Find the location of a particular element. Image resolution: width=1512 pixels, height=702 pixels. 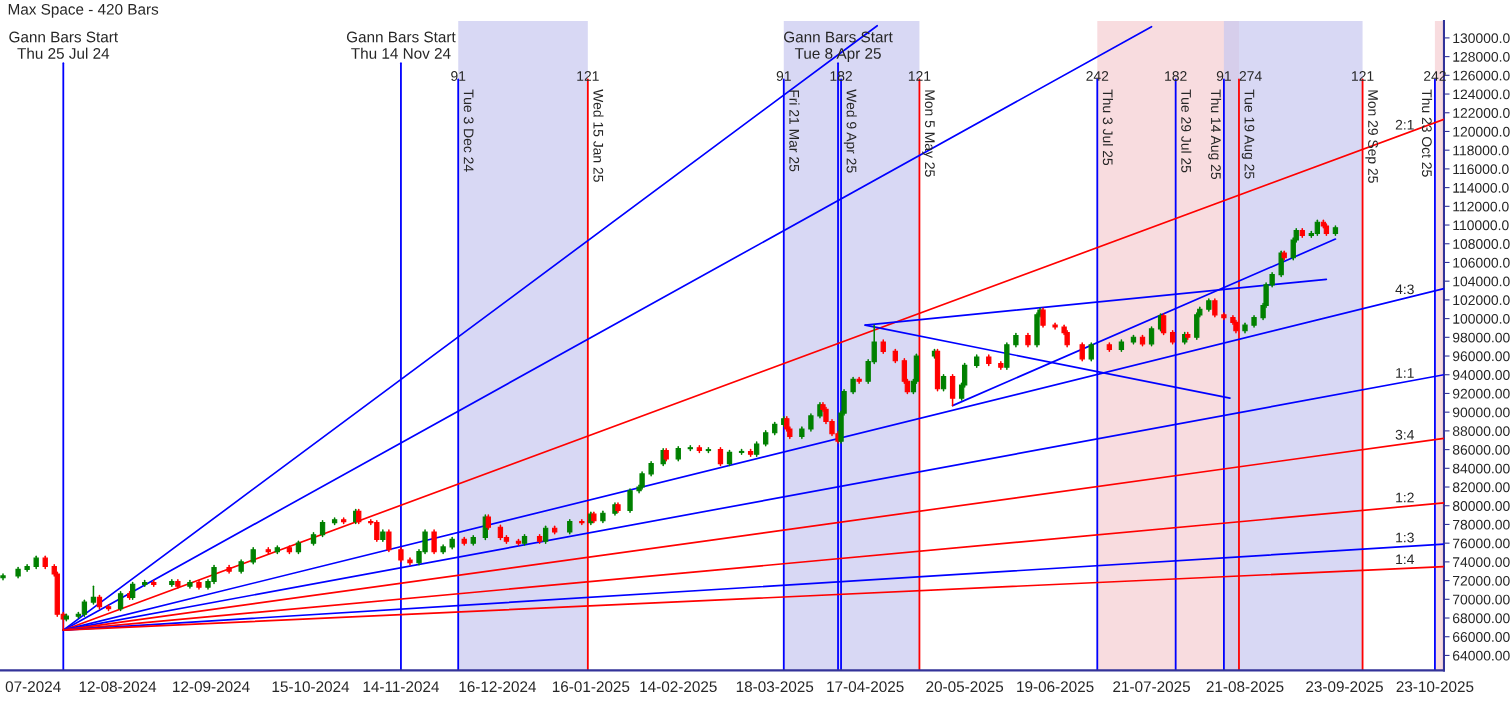

y-tick-label: 116000.0 is located at coordinates (1481, 169).